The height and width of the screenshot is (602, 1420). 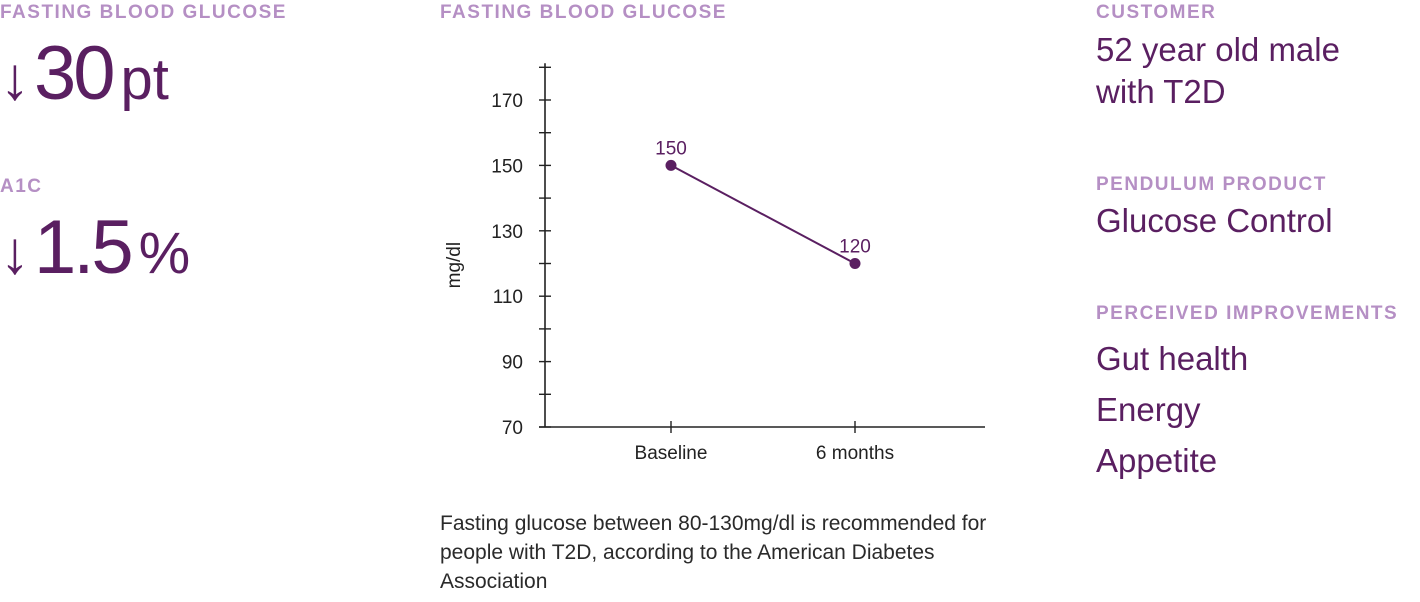 I want to click on improvement-item: Energy, so click(x=1148, y=409).